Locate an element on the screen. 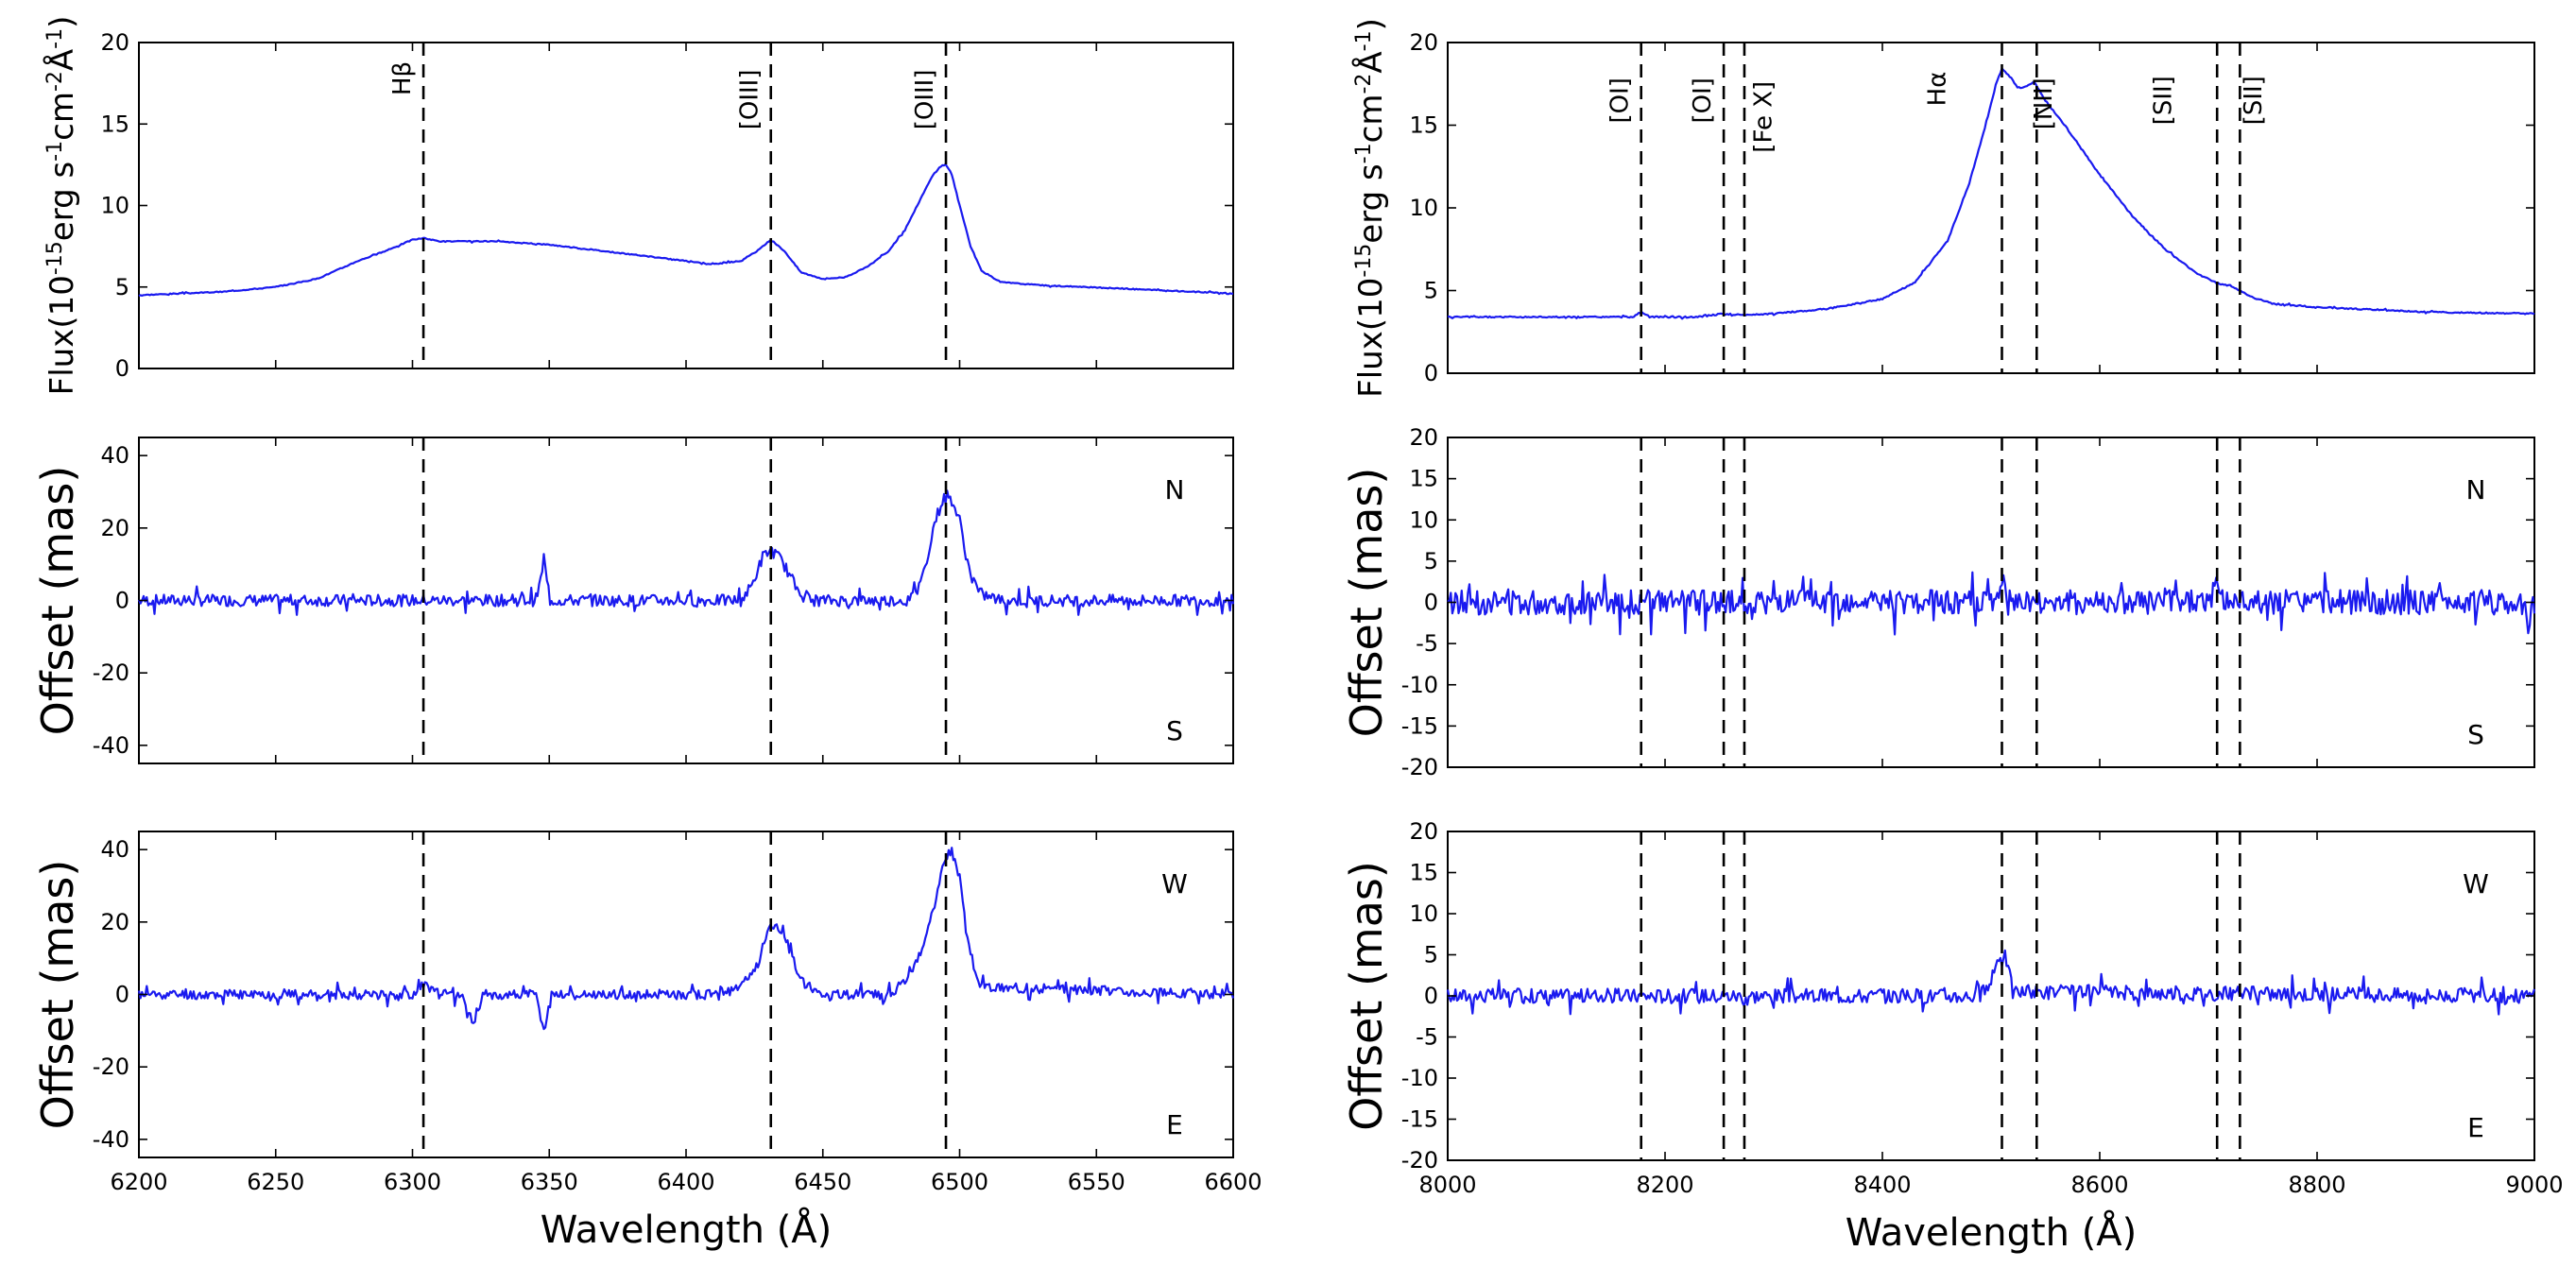 The image size is (2576, 1268). x-tick-label: 6500 is located at coordinates (959, 1182).